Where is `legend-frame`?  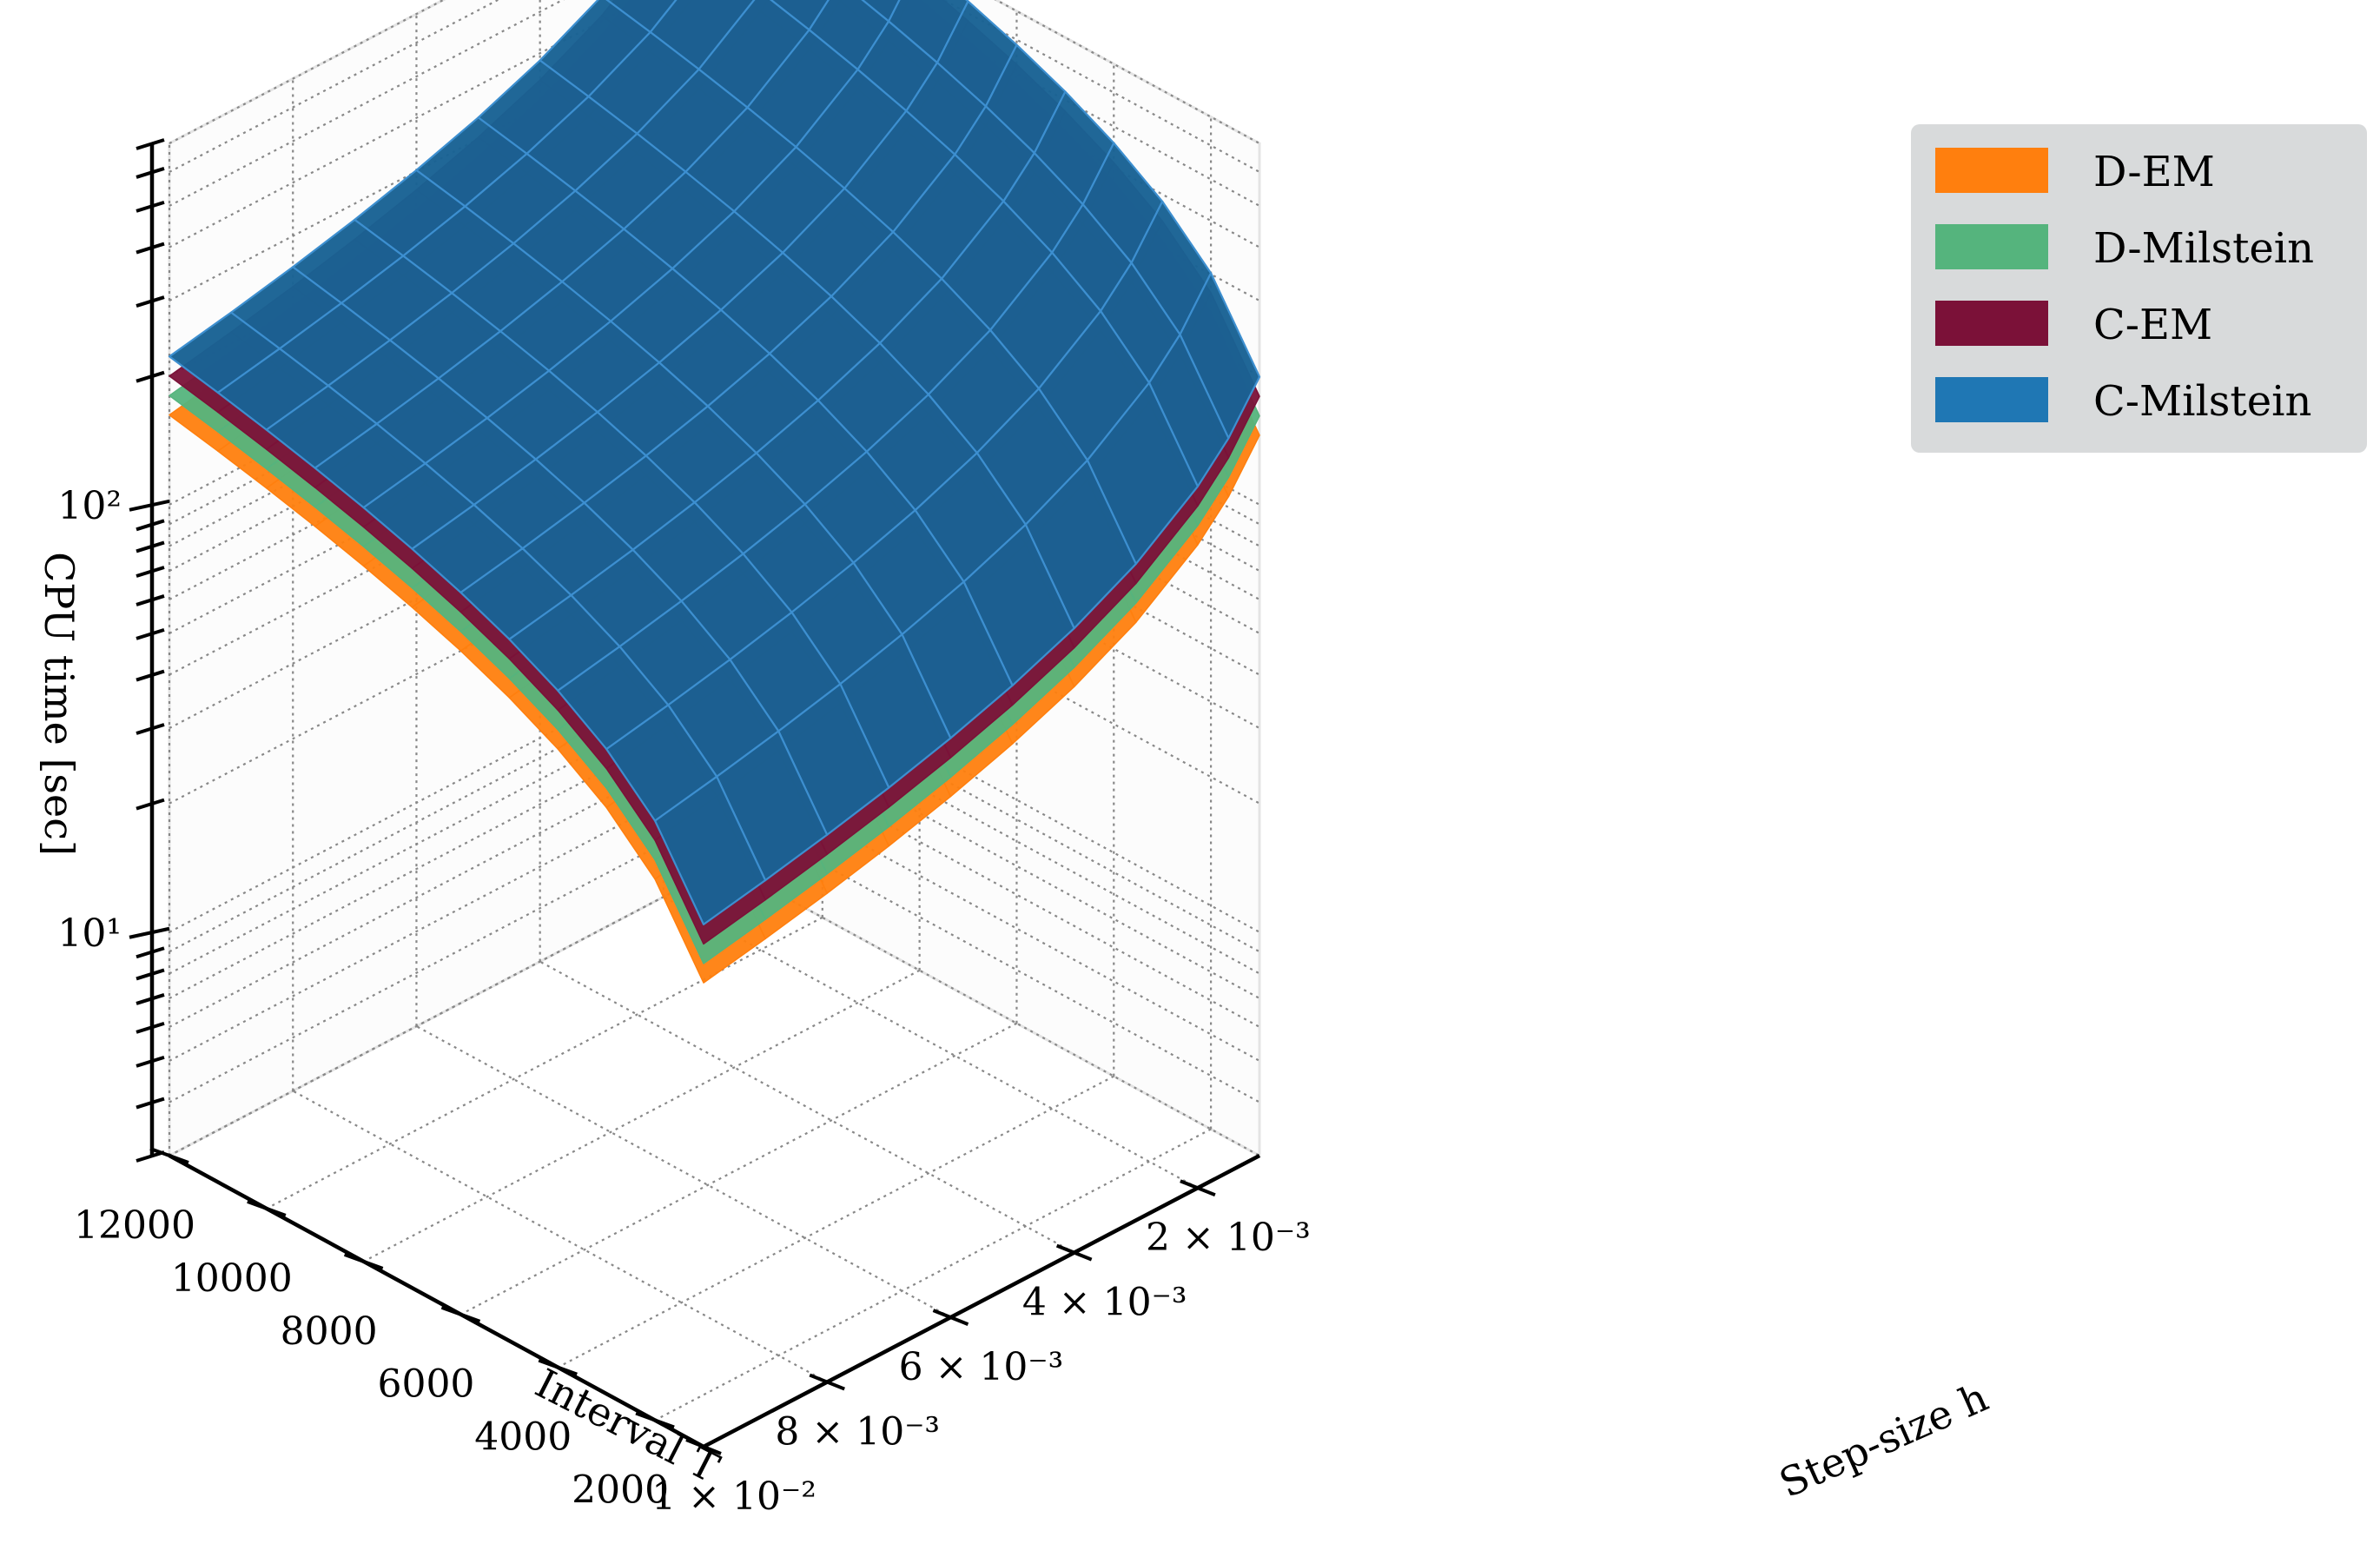 legend-frame is located at coordinates (2139, 289).